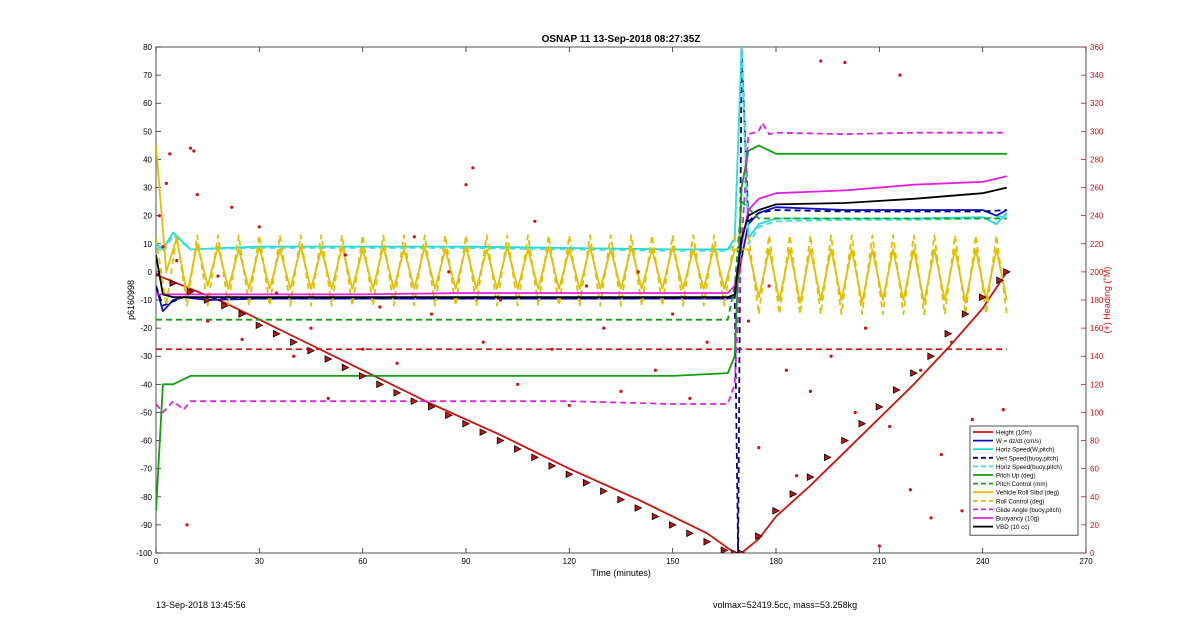  Describe the element at coordinates (1094, 525) in the screenshot. I see `y-right-tick-label: 20` at that location.